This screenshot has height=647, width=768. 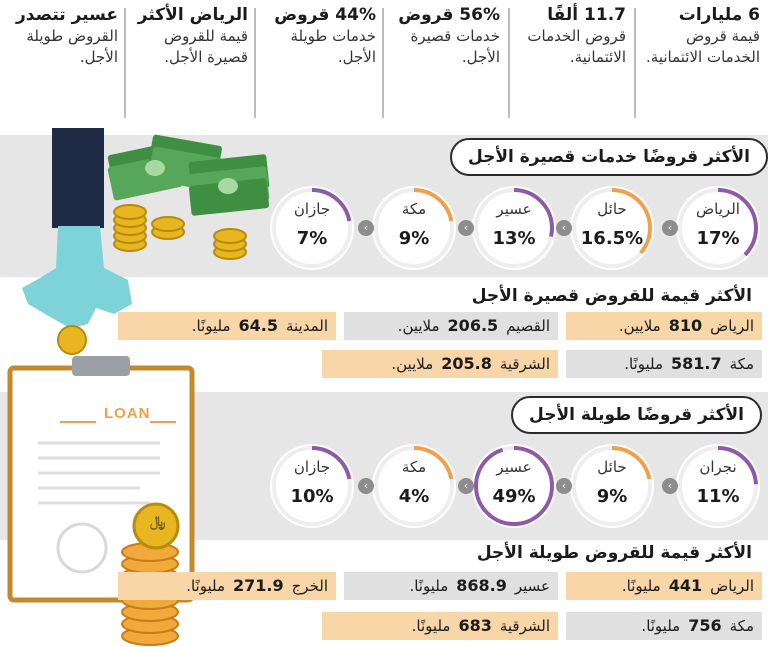 I want to click on region-circle: الرياض 17%, so click(x=718, y=228).